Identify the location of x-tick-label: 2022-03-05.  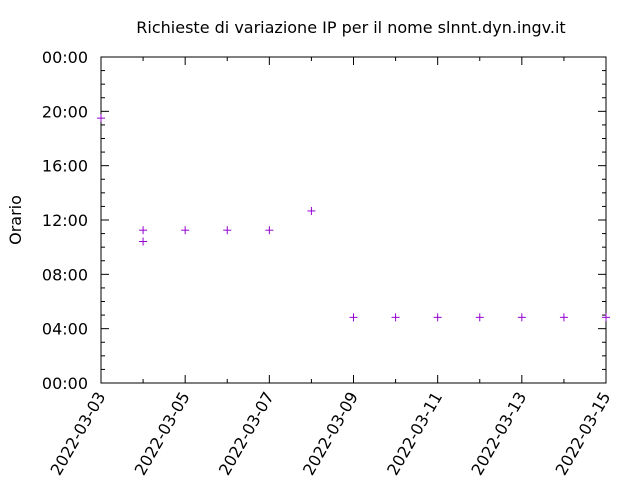
(162, 434).